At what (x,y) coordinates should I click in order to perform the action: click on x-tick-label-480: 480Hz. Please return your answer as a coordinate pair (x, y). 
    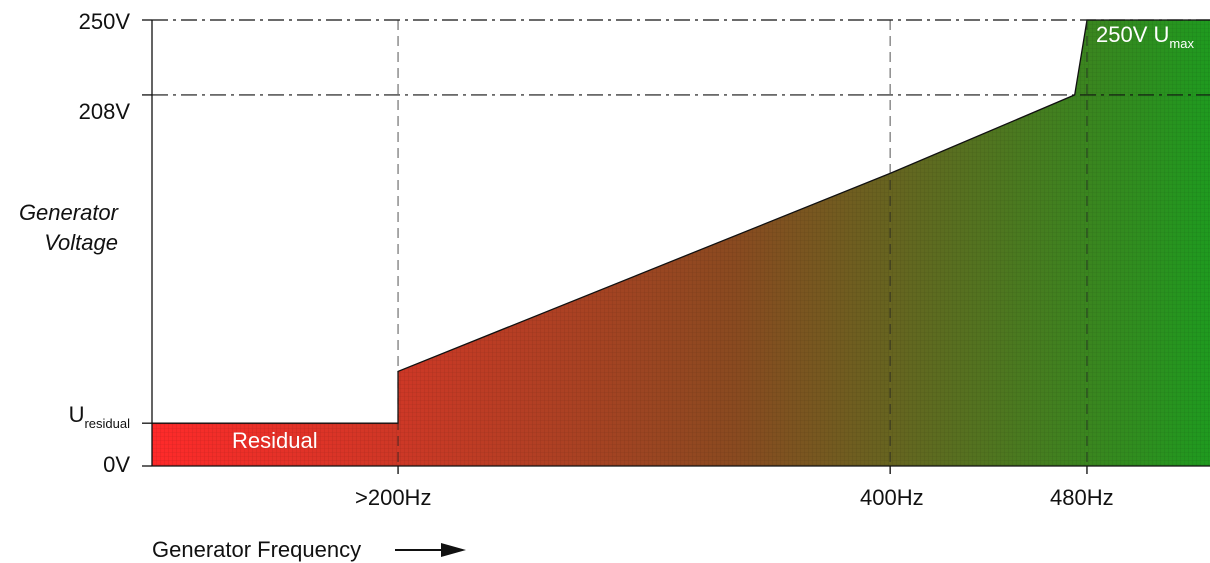
    Looking at the image, I should click on (1082, 497).